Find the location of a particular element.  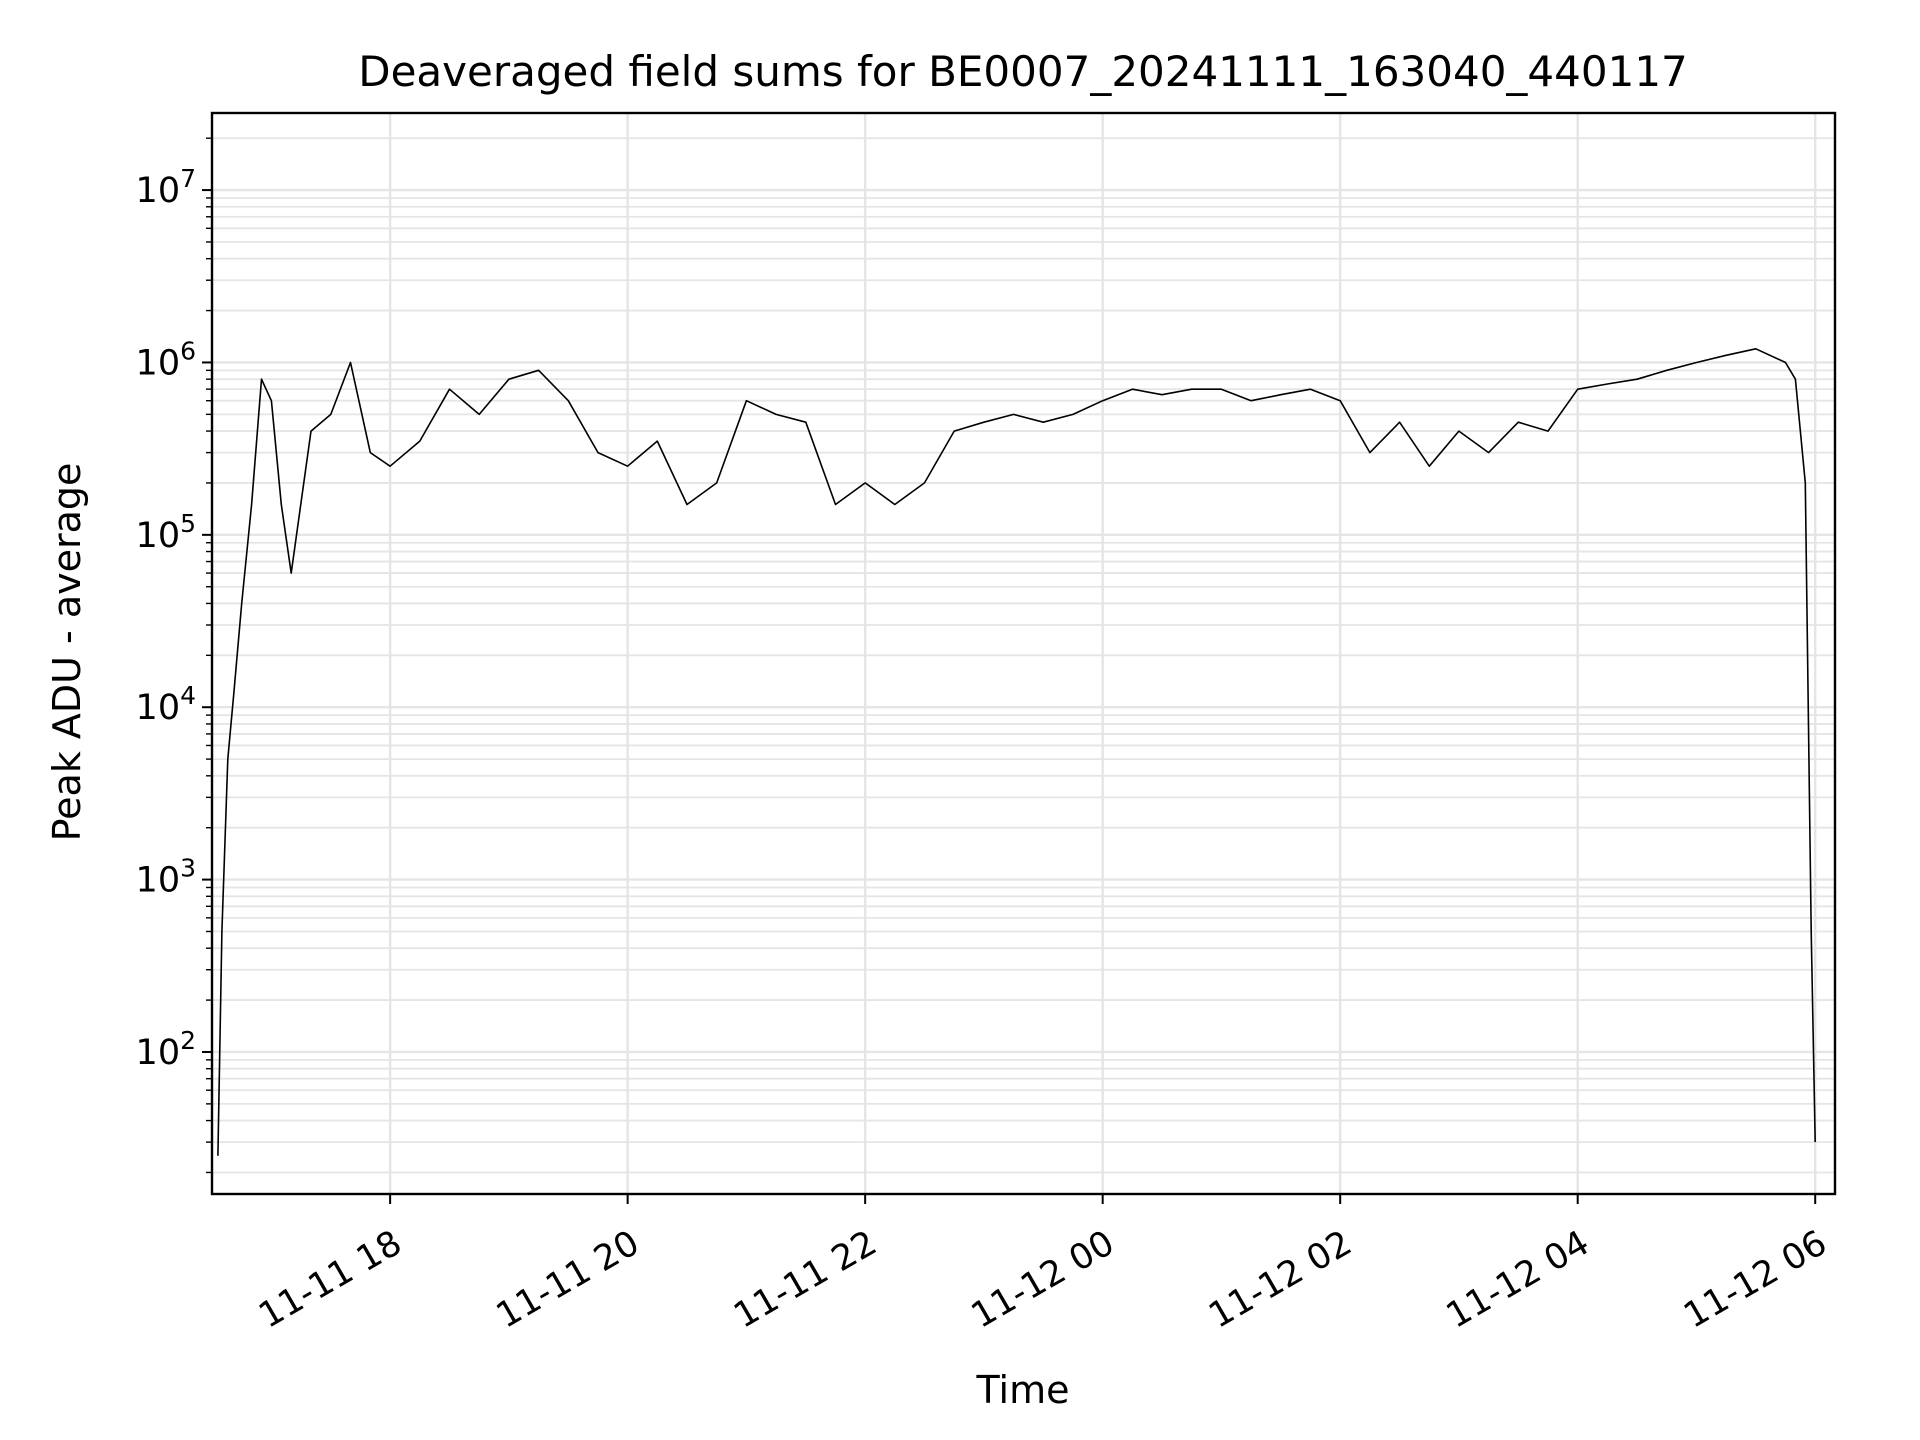

y-tick-label: 10³ is located at coordinates (166, 877).